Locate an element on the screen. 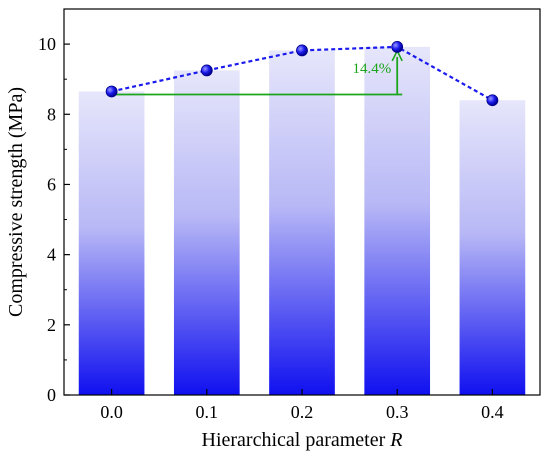  x-tick-label: 0.0 is located at coordinates (111, 412).